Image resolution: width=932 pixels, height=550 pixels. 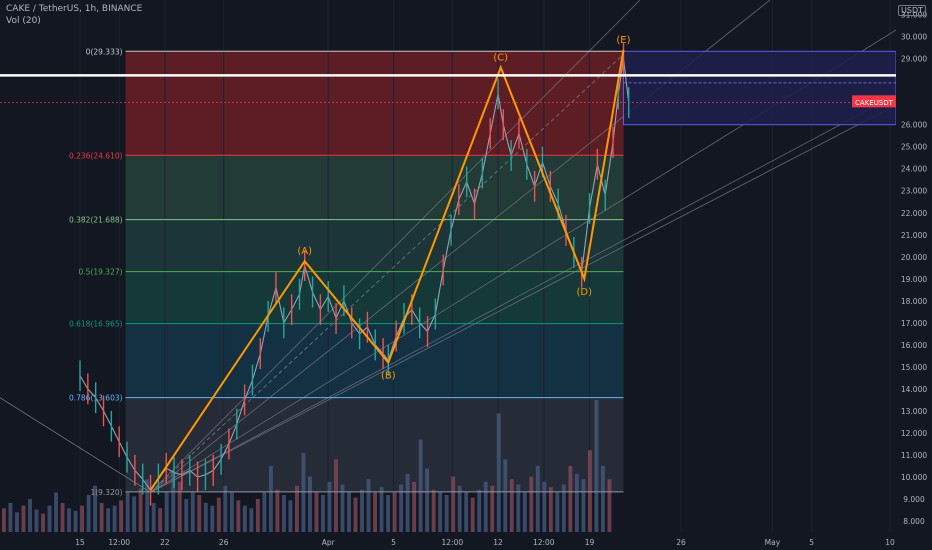 What do you see at coordinates (914, 477) in the screenshot?
I see `y-tick-label: 10.000` at bounding box center [914, 477].